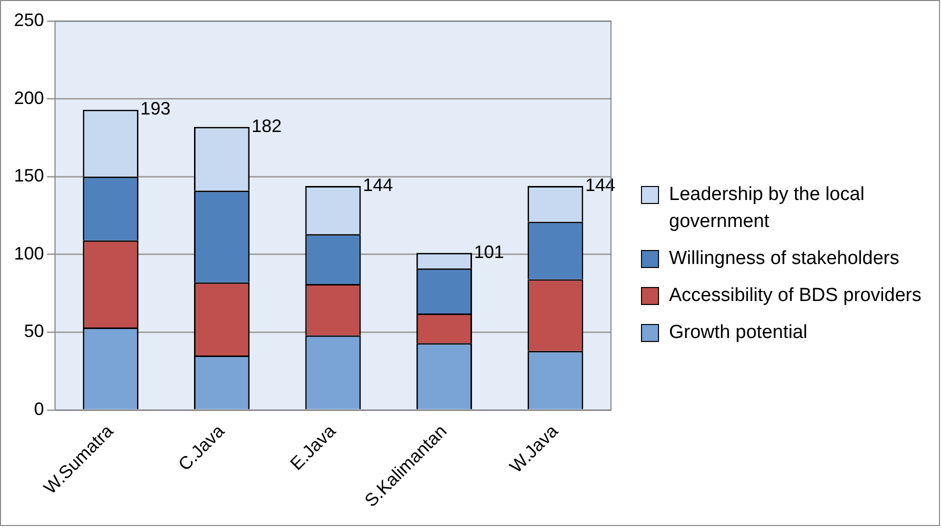 The image size is (942, 528). Describe the element at coordinates (738, 332) in the screenshot. I see `legend-label: Growth potential` at that location.